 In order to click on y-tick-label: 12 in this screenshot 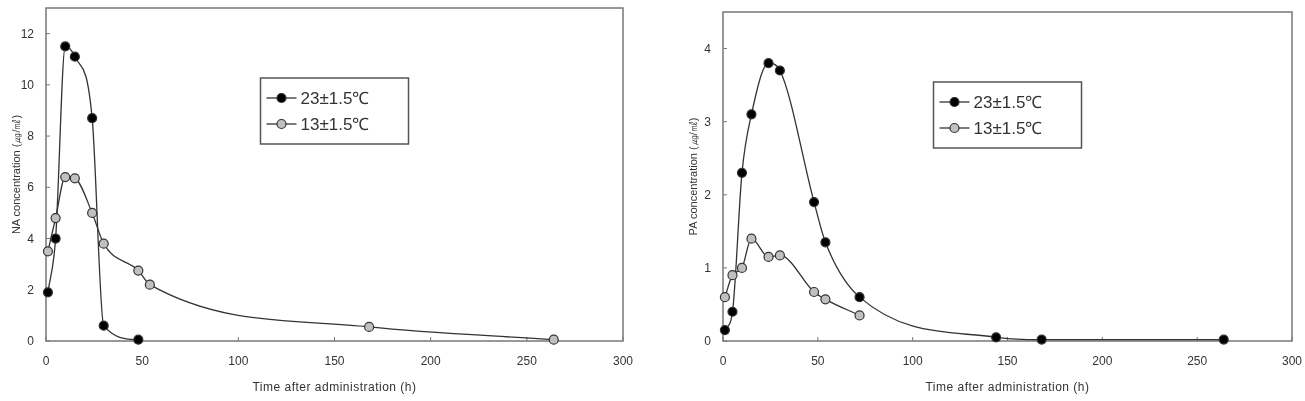, I will do `click(27, 33)`.